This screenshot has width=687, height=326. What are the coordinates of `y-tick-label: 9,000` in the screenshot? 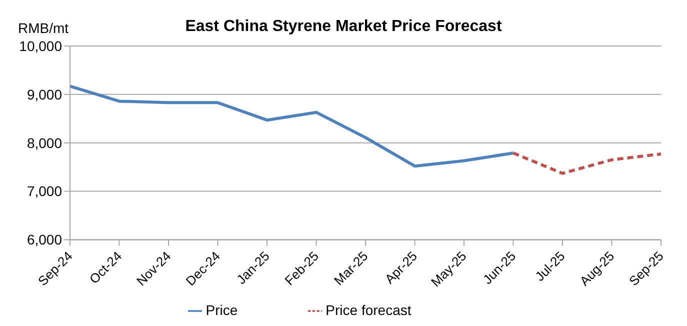 It's located at (44, 94).